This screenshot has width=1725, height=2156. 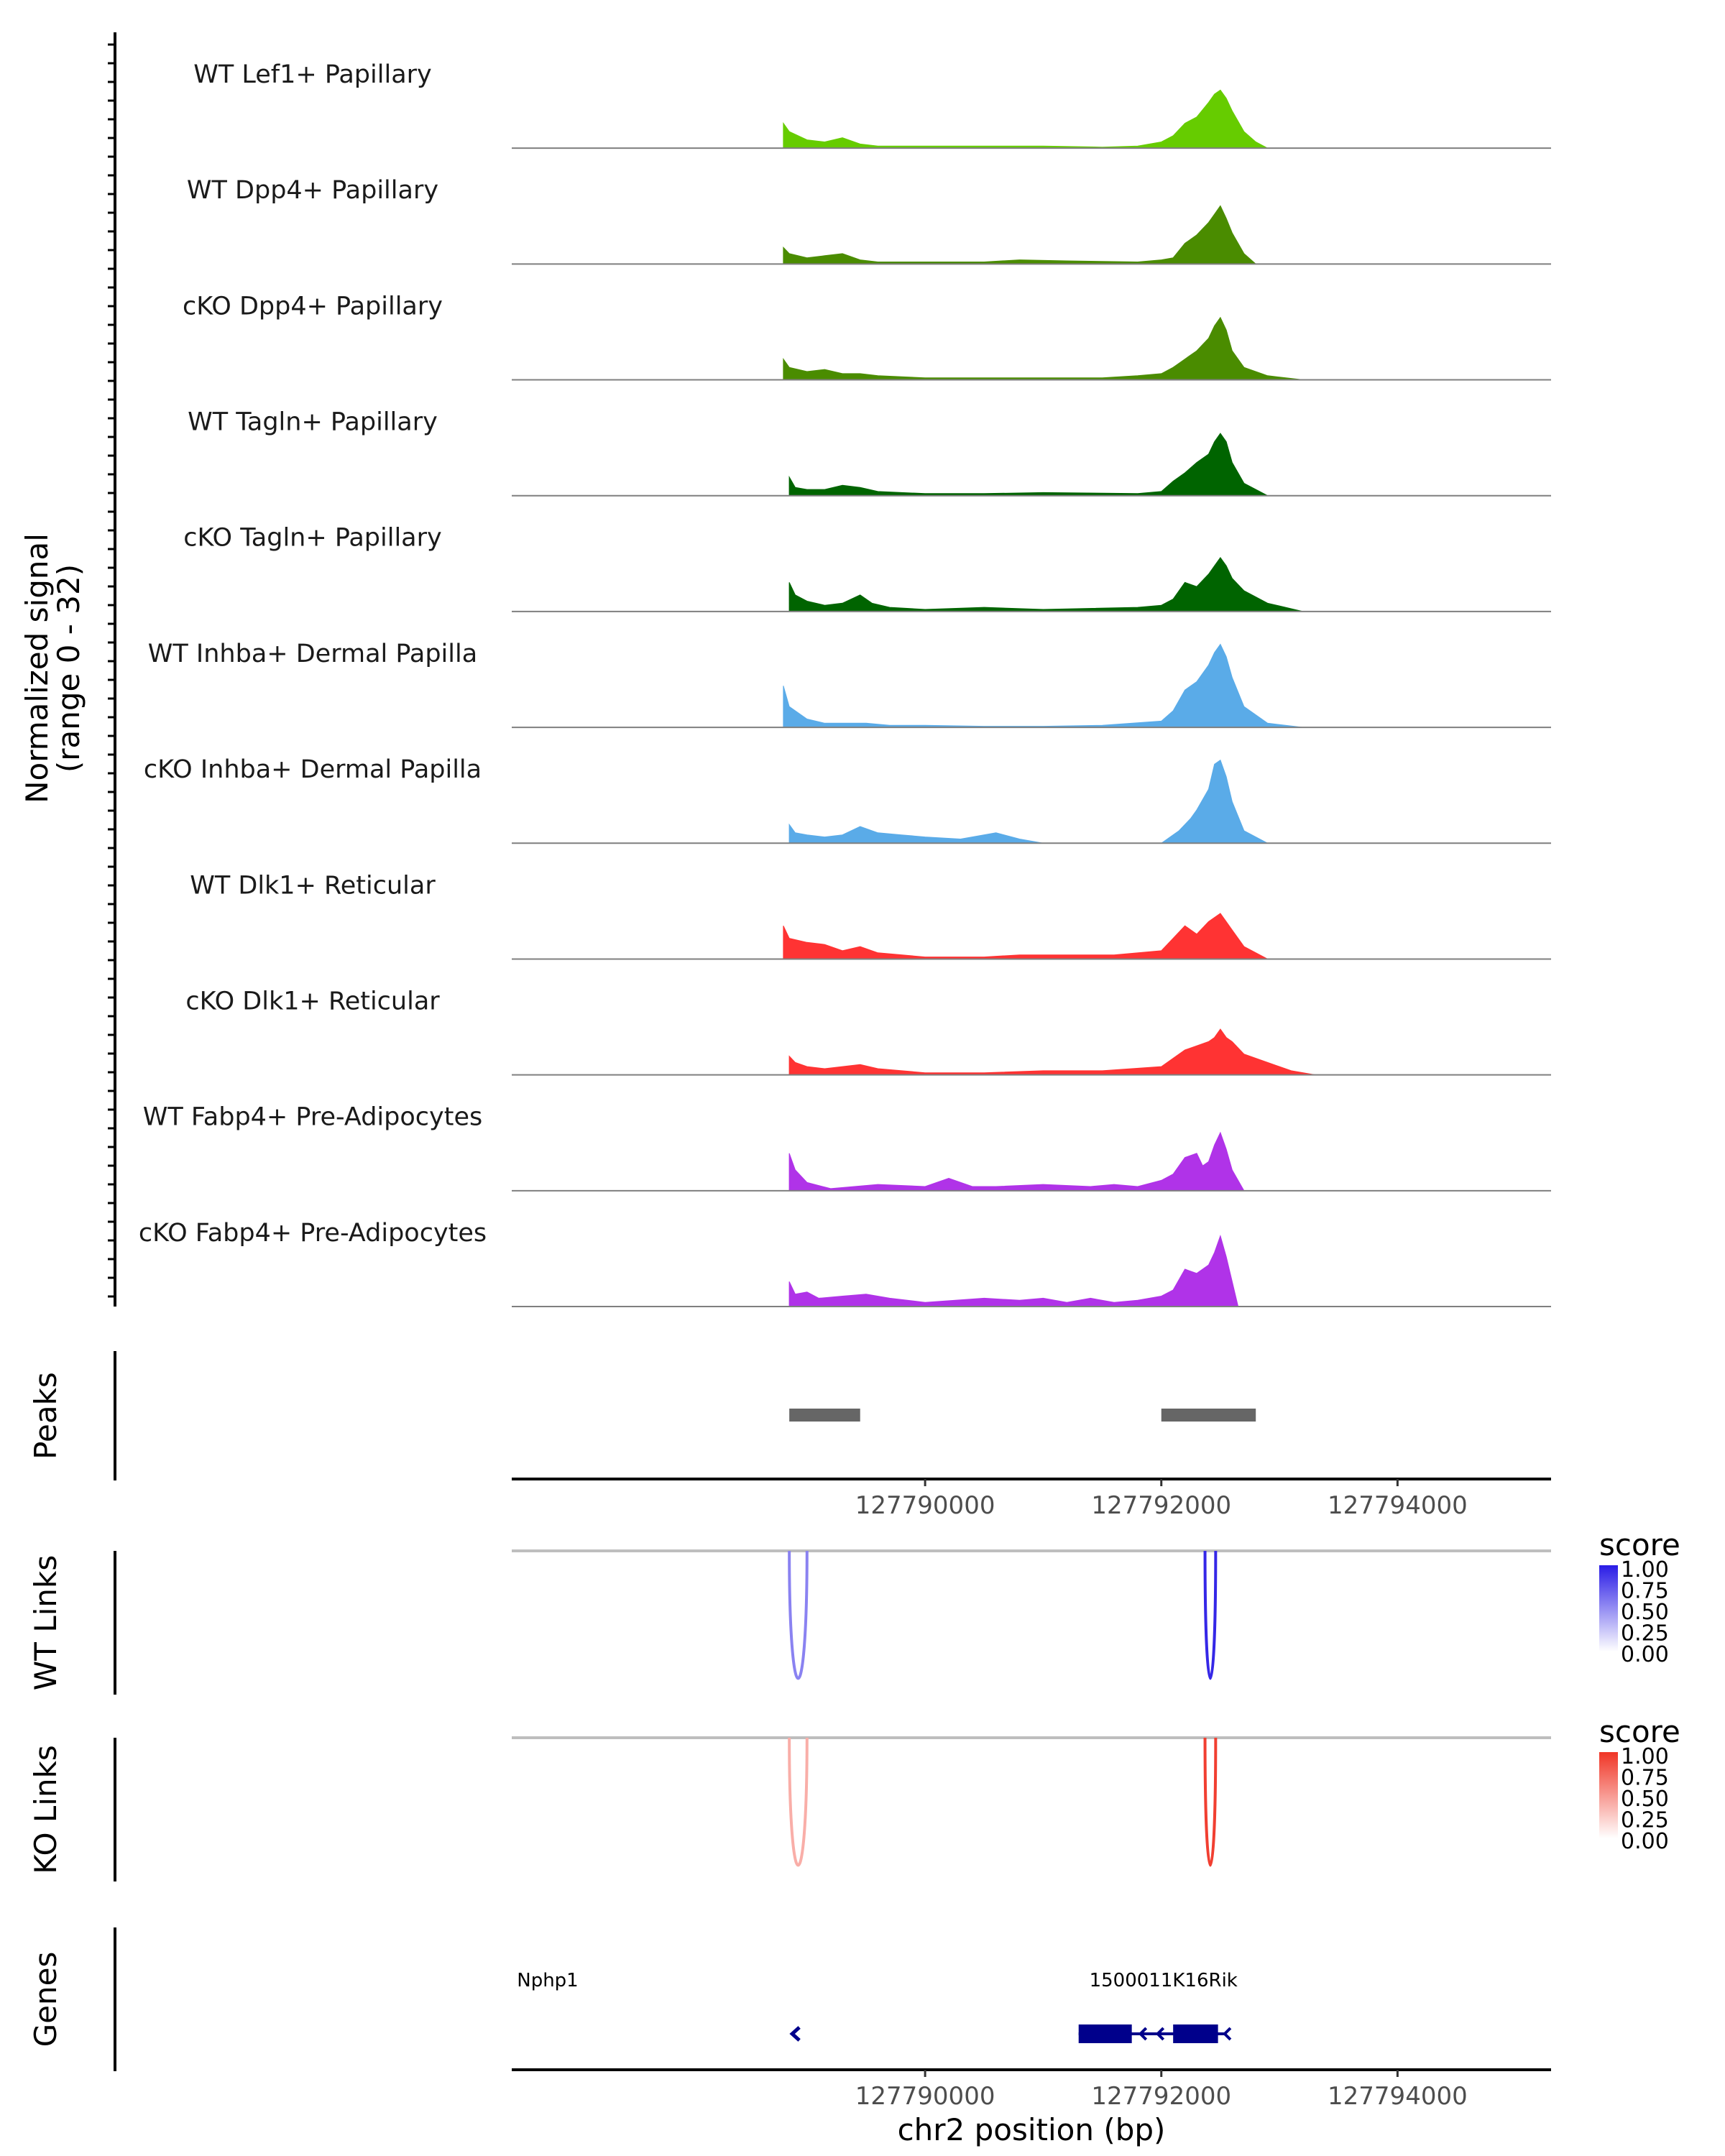 What do you see at coordinates (37, 668) in the screenshot?
I see `y-axis-label-line1: Normalized signal` at bounding box center [37, 668].